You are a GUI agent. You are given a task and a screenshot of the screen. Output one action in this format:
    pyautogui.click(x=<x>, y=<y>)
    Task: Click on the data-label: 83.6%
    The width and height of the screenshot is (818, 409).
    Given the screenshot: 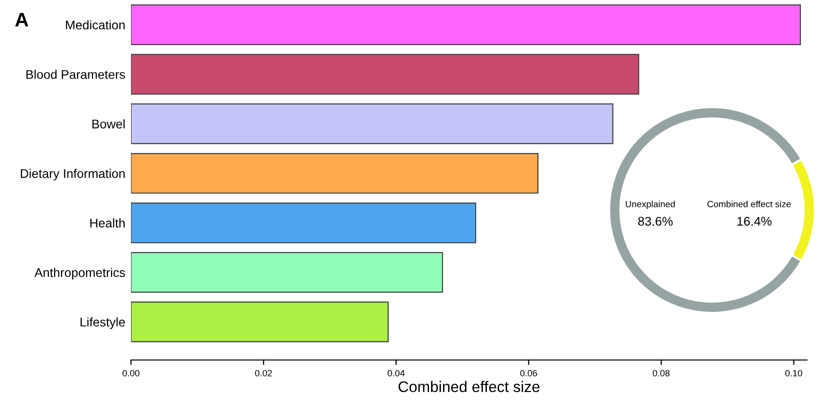 What is the action you would take?
    pyautogui.click(x=655, y=221)
    